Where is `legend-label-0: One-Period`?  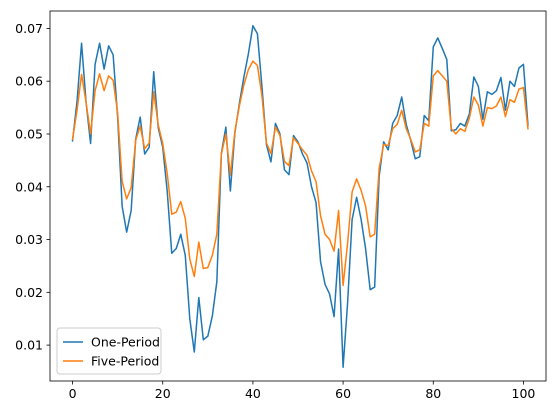 legend-label-0: One-Period is located at coordinates (125, 342).